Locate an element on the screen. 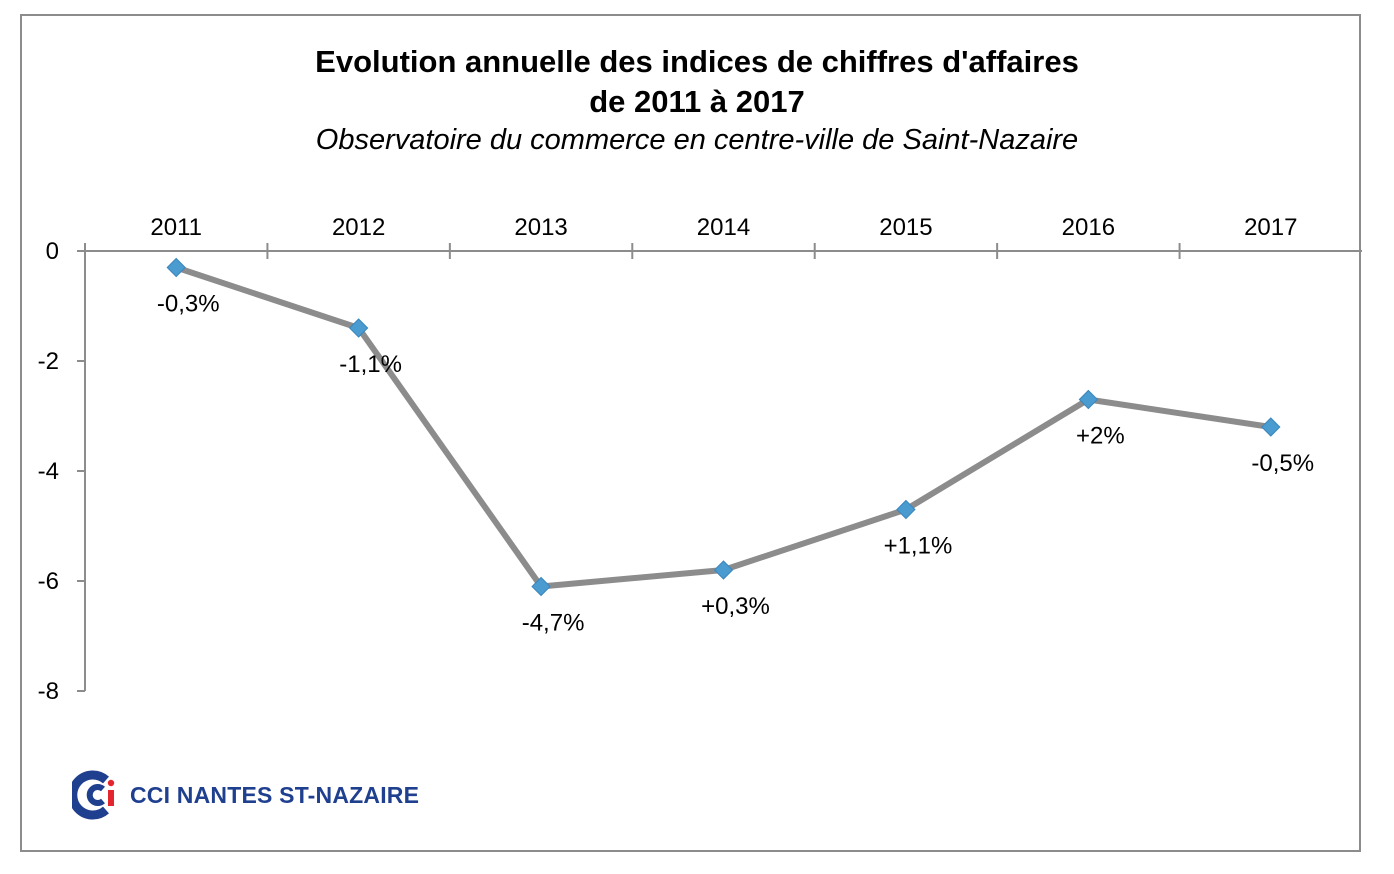 The image size is (1394, 874). x-tick-label: 2016 is located at coordinates (1088, 227).